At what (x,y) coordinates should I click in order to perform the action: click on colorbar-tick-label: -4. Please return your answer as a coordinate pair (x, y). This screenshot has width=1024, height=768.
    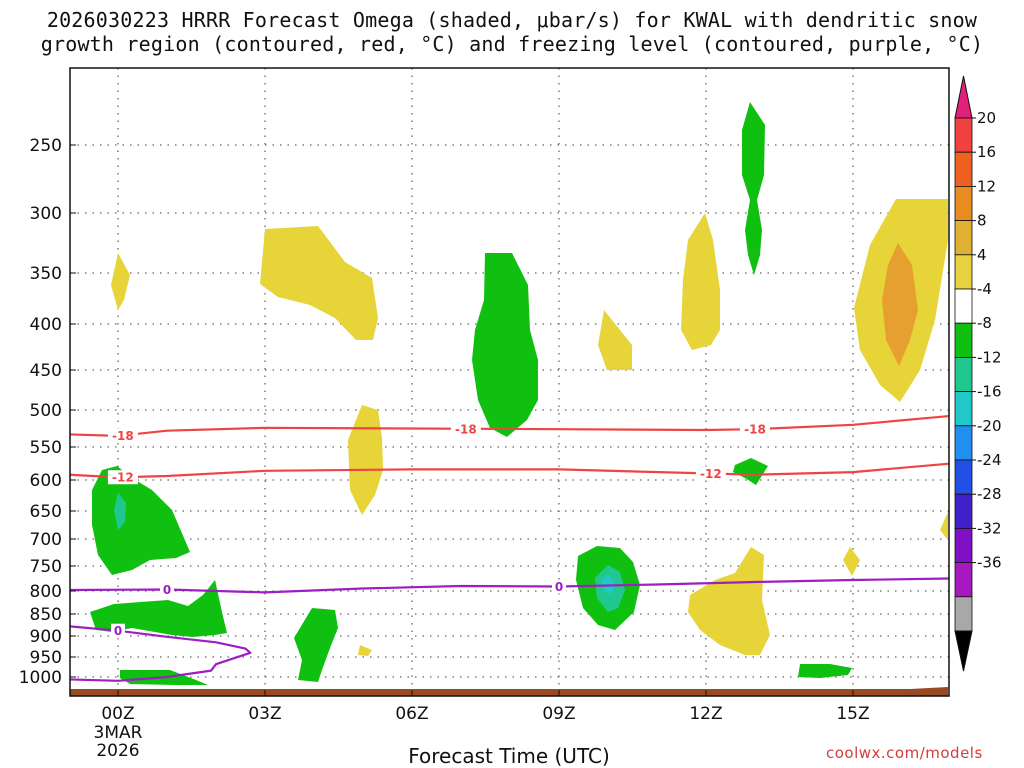
    Looking at the image, I should click on (984, 289).